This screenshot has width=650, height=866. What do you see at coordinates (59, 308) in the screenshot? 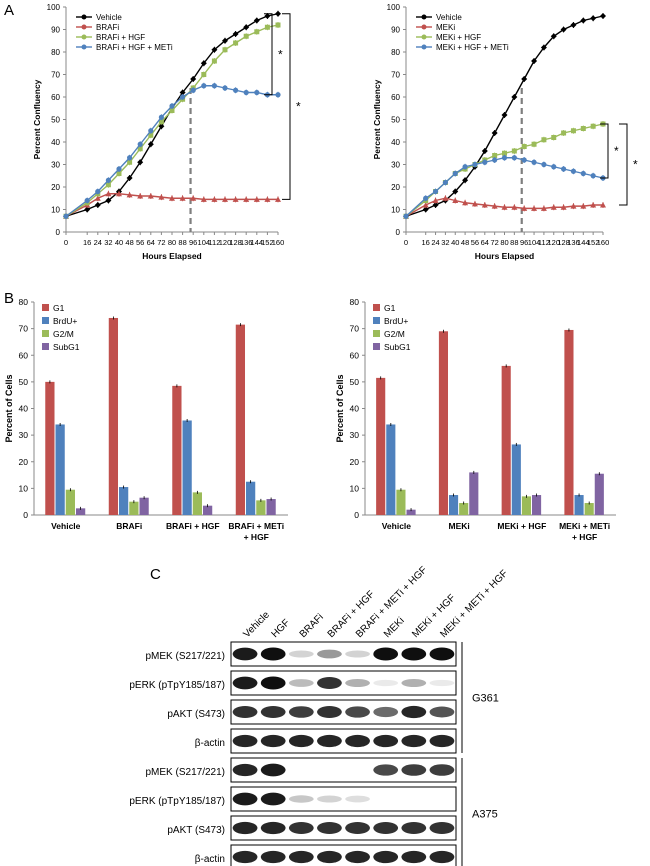
I see `legend-label-g1: G1` at bounding box center [59, 308].